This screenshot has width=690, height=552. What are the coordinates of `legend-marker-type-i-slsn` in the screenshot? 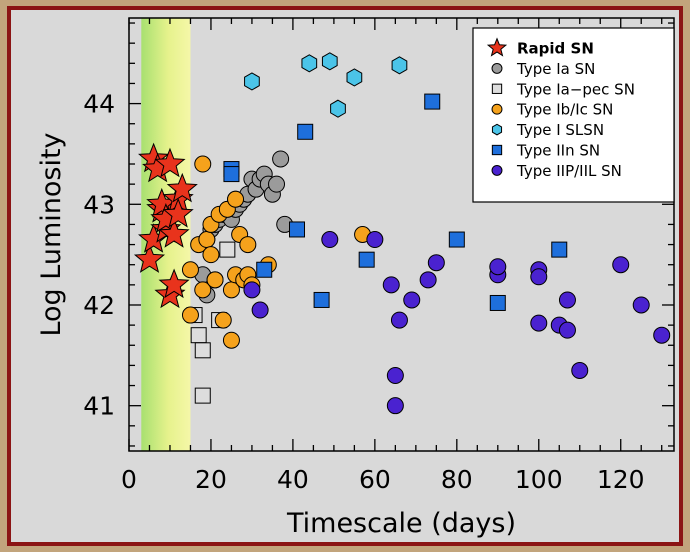 It's located at (497, 129).